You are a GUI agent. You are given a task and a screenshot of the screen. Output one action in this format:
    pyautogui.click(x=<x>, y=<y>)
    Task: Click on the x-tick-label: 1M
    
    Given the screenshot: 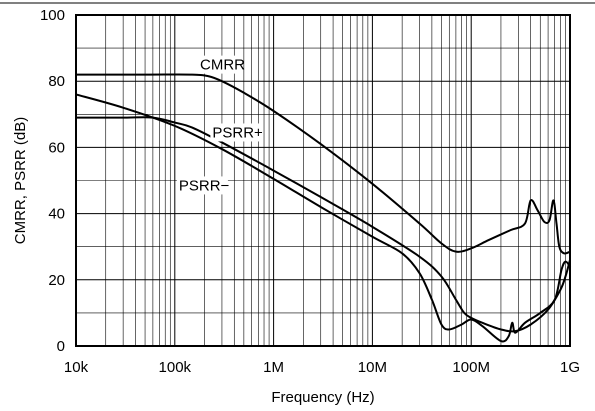 What is the action you would take?
    pyautogui.click(x=273, y=367)
    